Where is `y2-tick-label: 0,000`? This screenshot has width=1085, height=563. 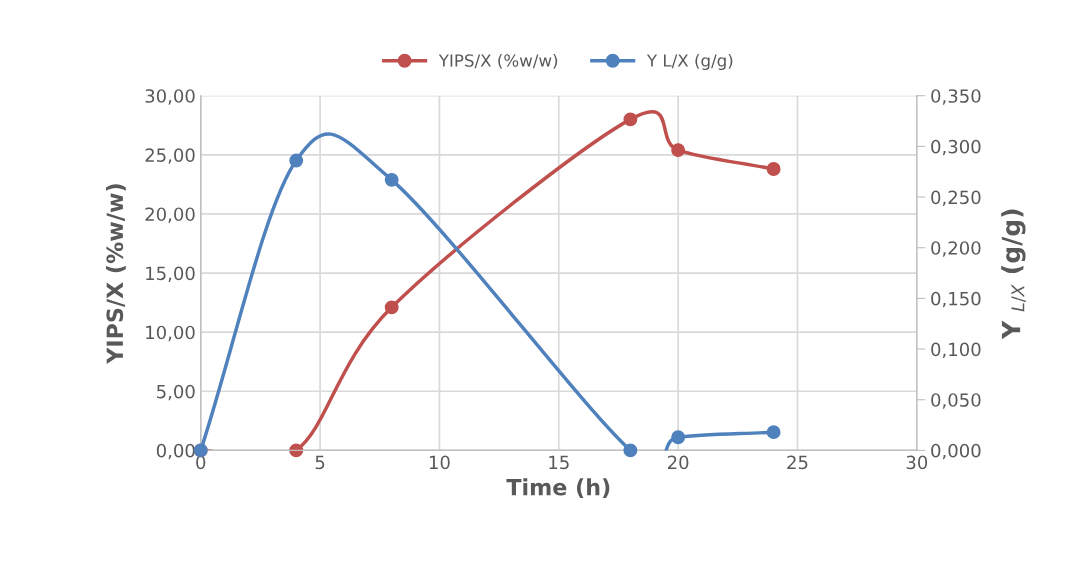
y2-tick-label: 0,000 is located at coordinates (956, 451).